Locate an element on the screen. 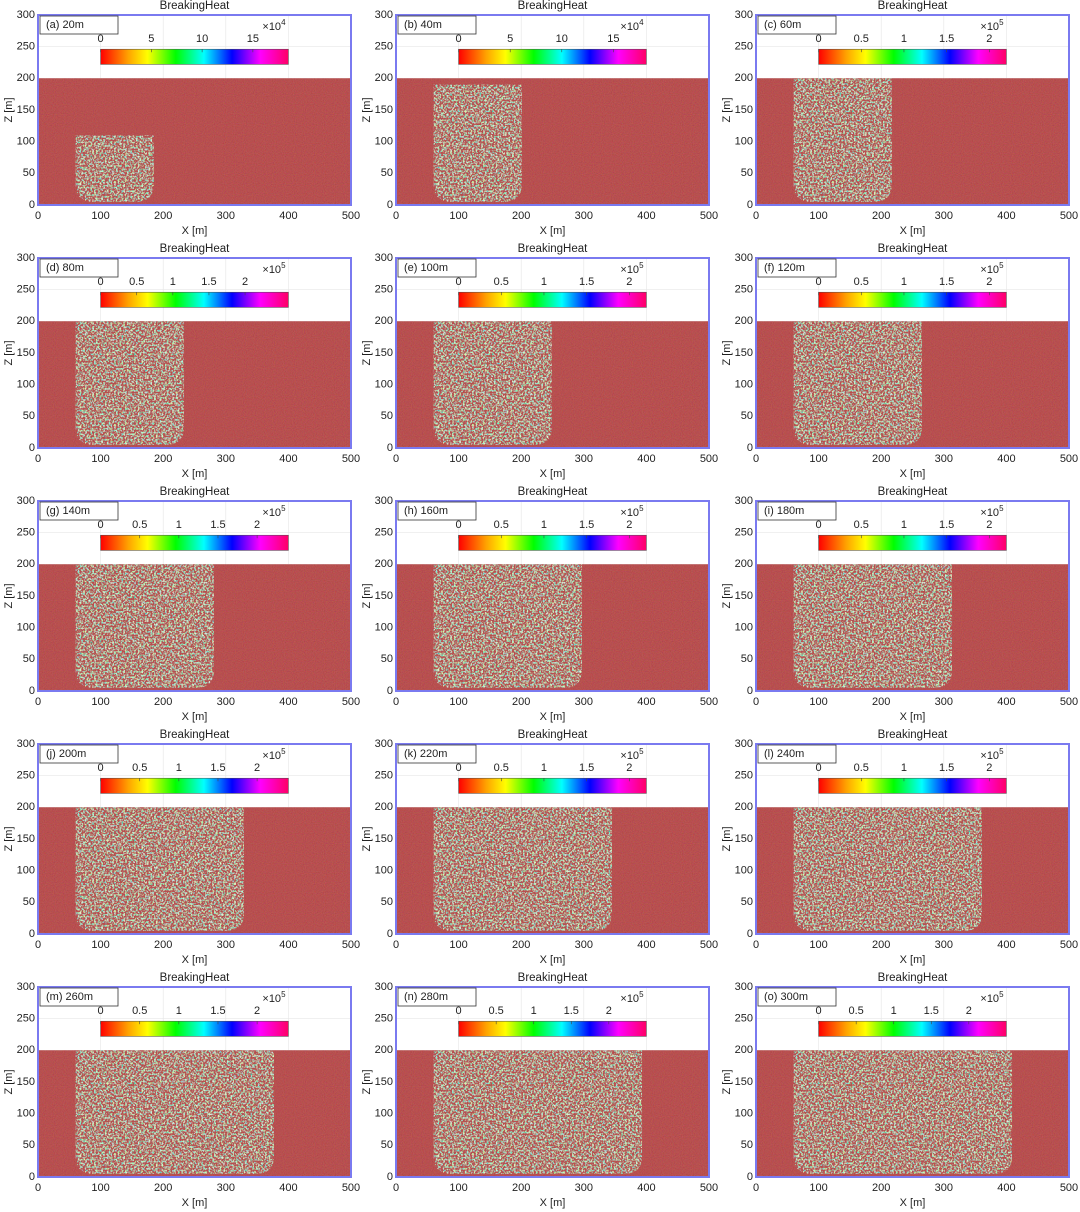 This screenshot has width=1080, height=1212. label-box is located at coordinates (797, 997).